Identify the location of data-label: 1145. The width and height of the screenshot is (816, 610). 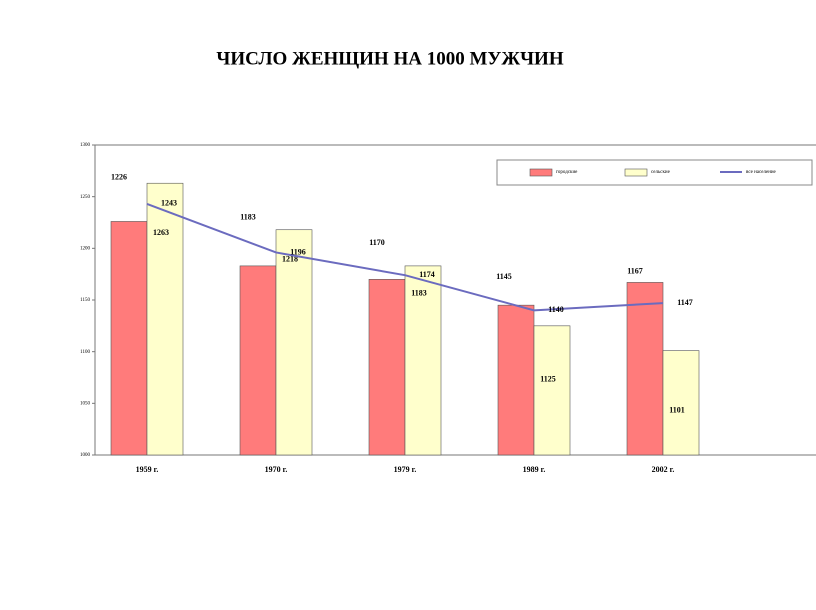
(504, 276).